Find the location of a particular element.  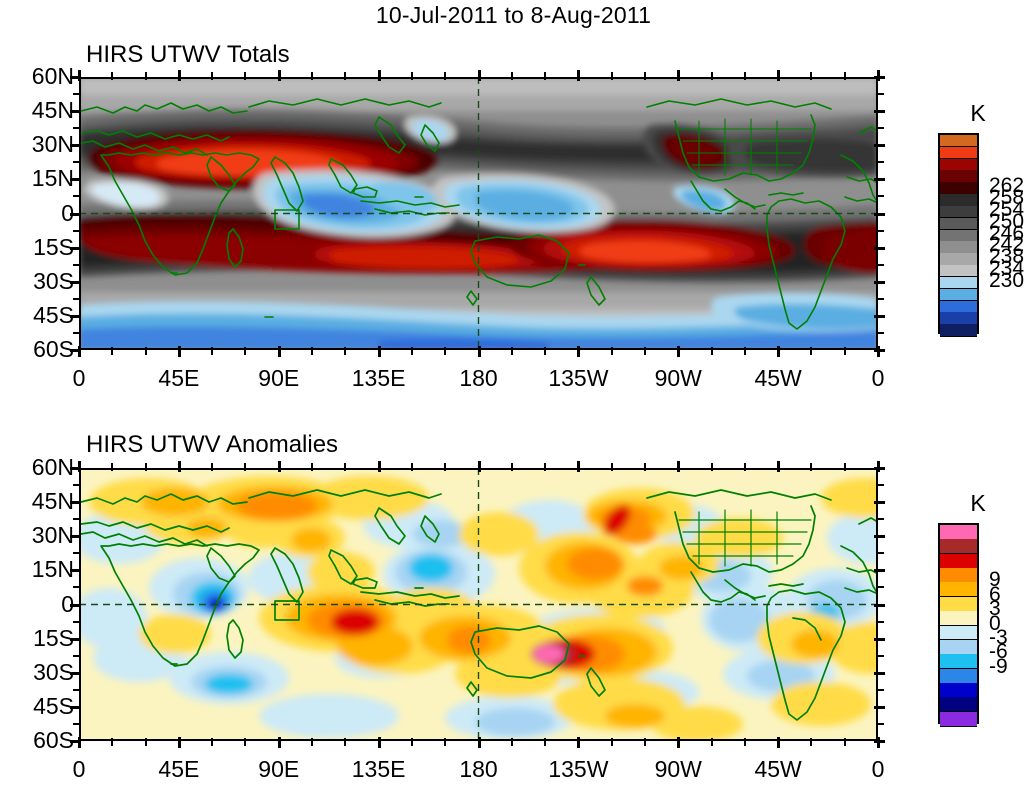

colorbar-label-anomalies-2: 3 is located at coordinates (995, 609).